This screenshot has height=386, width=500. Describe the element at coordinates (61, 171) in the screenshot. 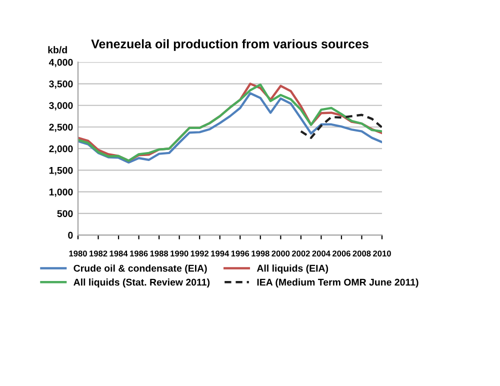

I see `y-tick-label: 1,500` at that location.